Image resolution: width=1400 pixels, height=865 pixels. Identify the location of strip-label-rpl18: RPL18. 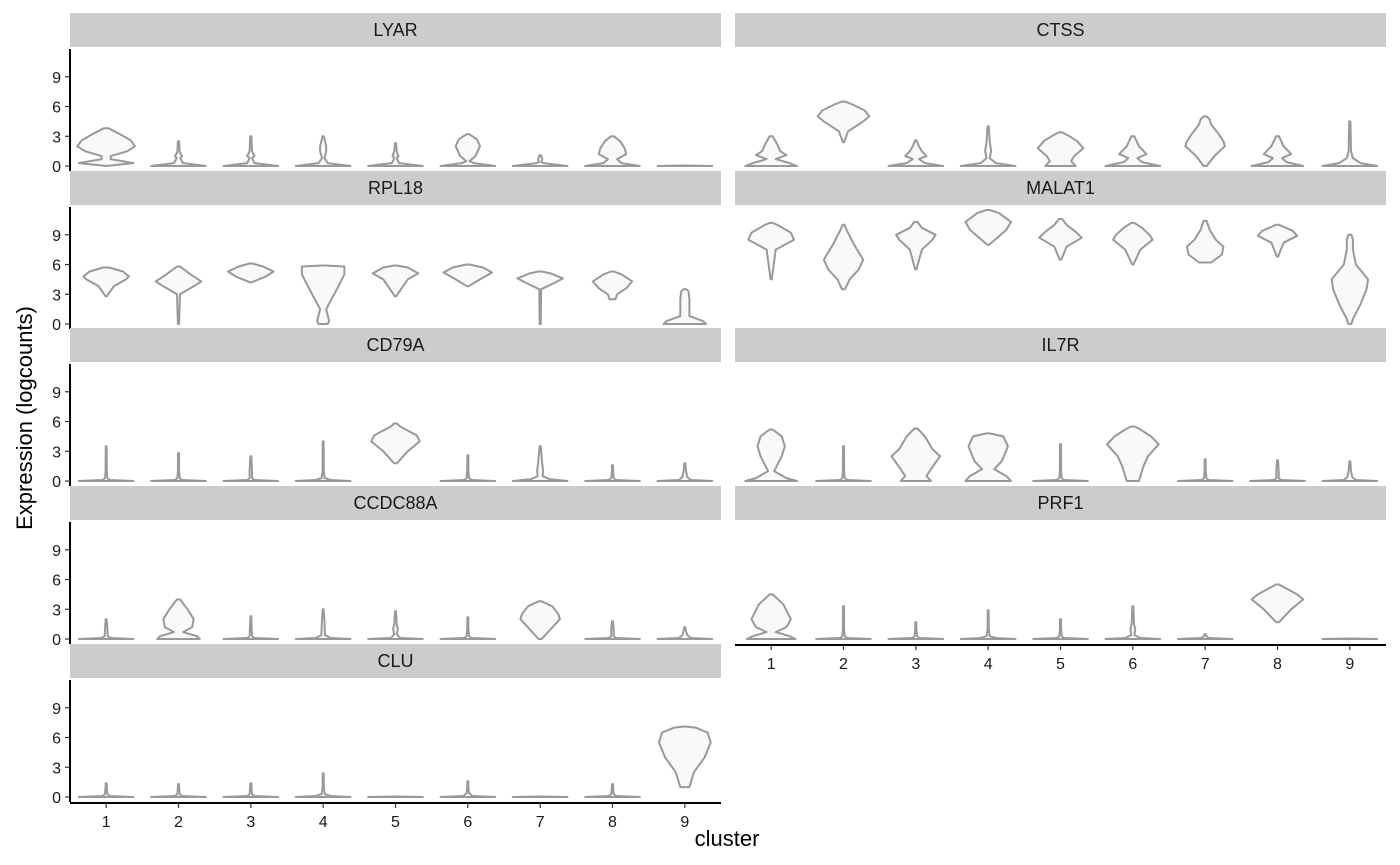
(395, 188).